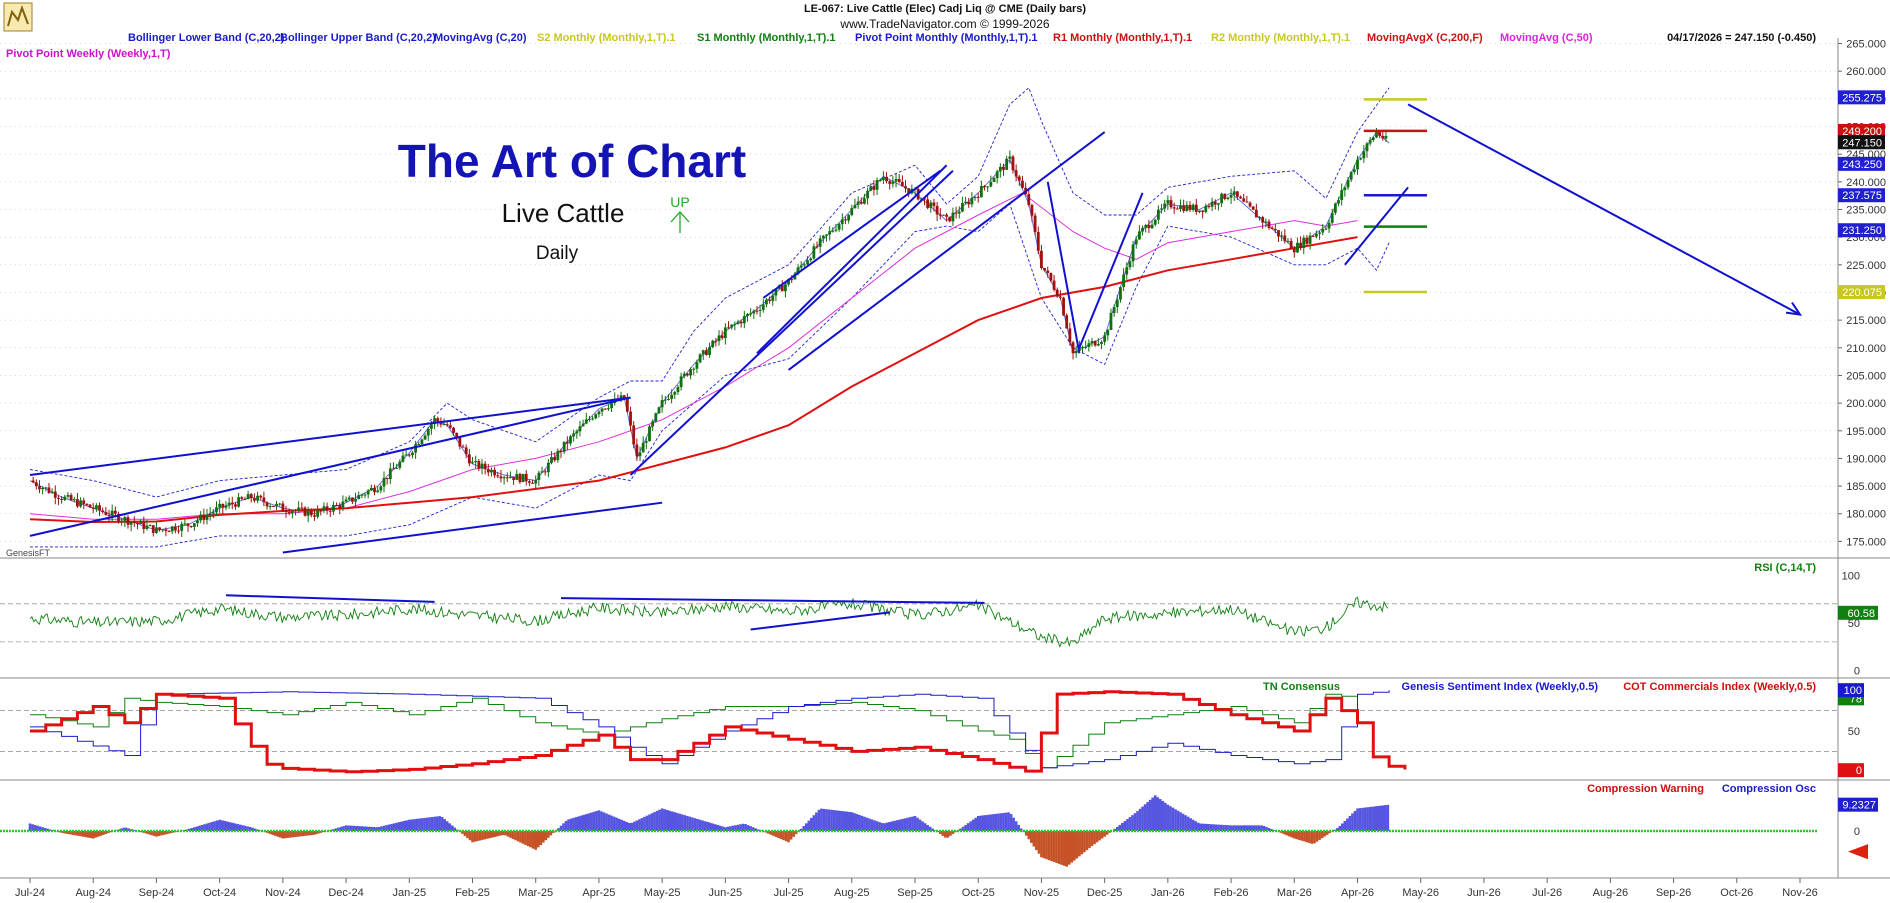 The image size is (1890, 903). What do you see at coordinates (606, 38) in the screenshot?
I see `legend-item: S2 Monthly (Monthly,1,T).1` at bounding box center [606, 38].